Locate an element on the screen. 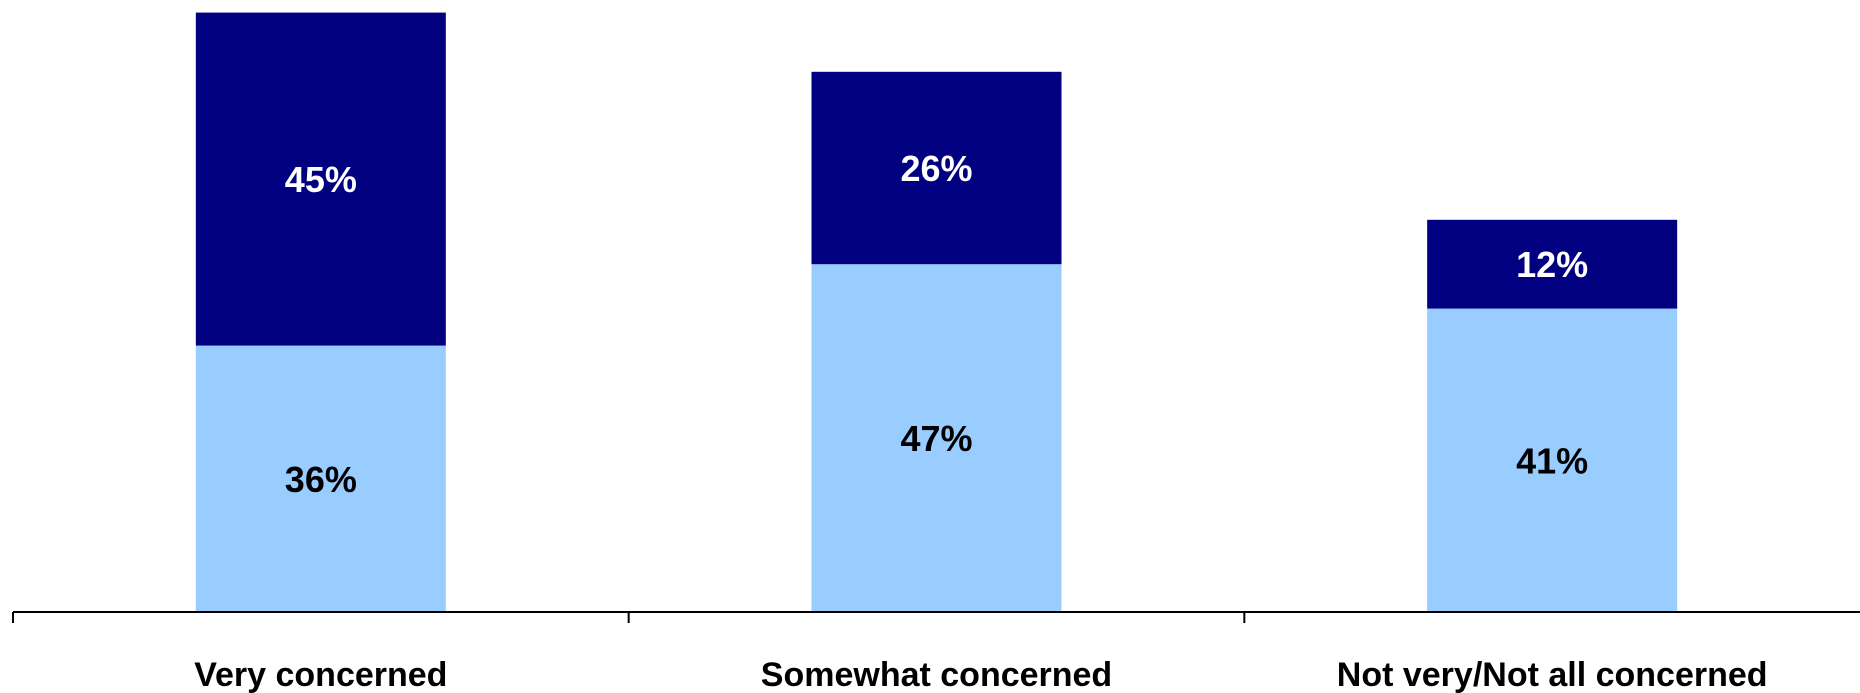 Image resolution: width=1860 pixels, height=693 pixels. data-label-1-0: 45% is located at coordinates (321, 179).